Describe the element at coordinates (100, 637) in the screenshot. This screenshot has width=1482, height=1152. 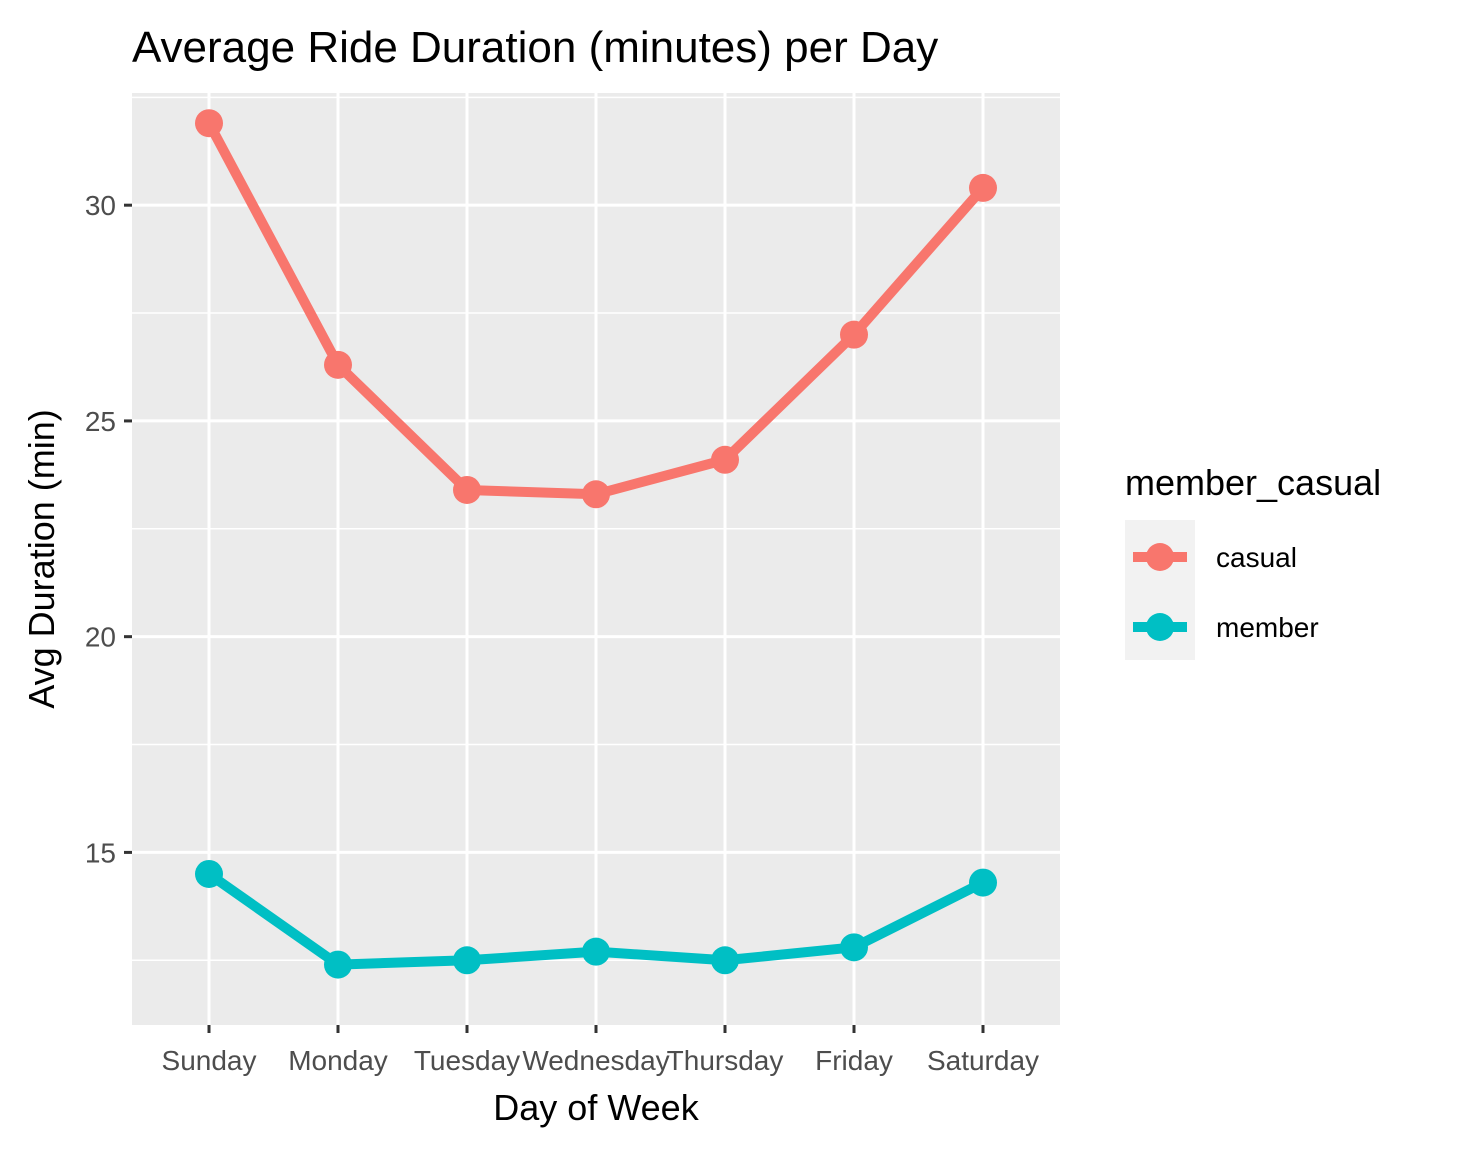
I see `y-tick-label: 20` at that location.